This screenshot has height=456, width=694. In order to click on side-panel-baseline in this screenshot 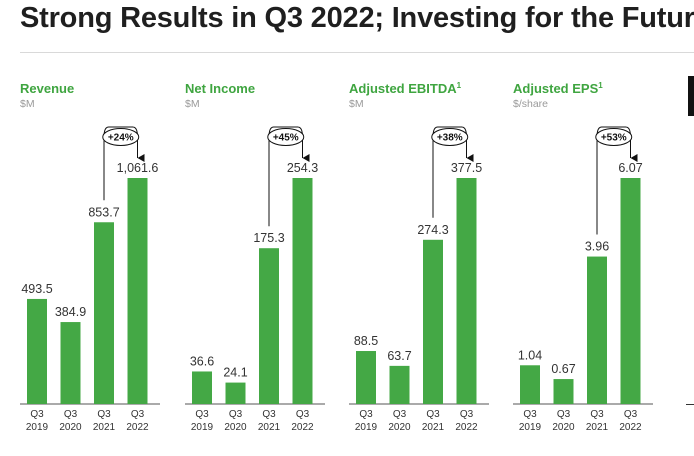, I will do `click(690, 404)`.